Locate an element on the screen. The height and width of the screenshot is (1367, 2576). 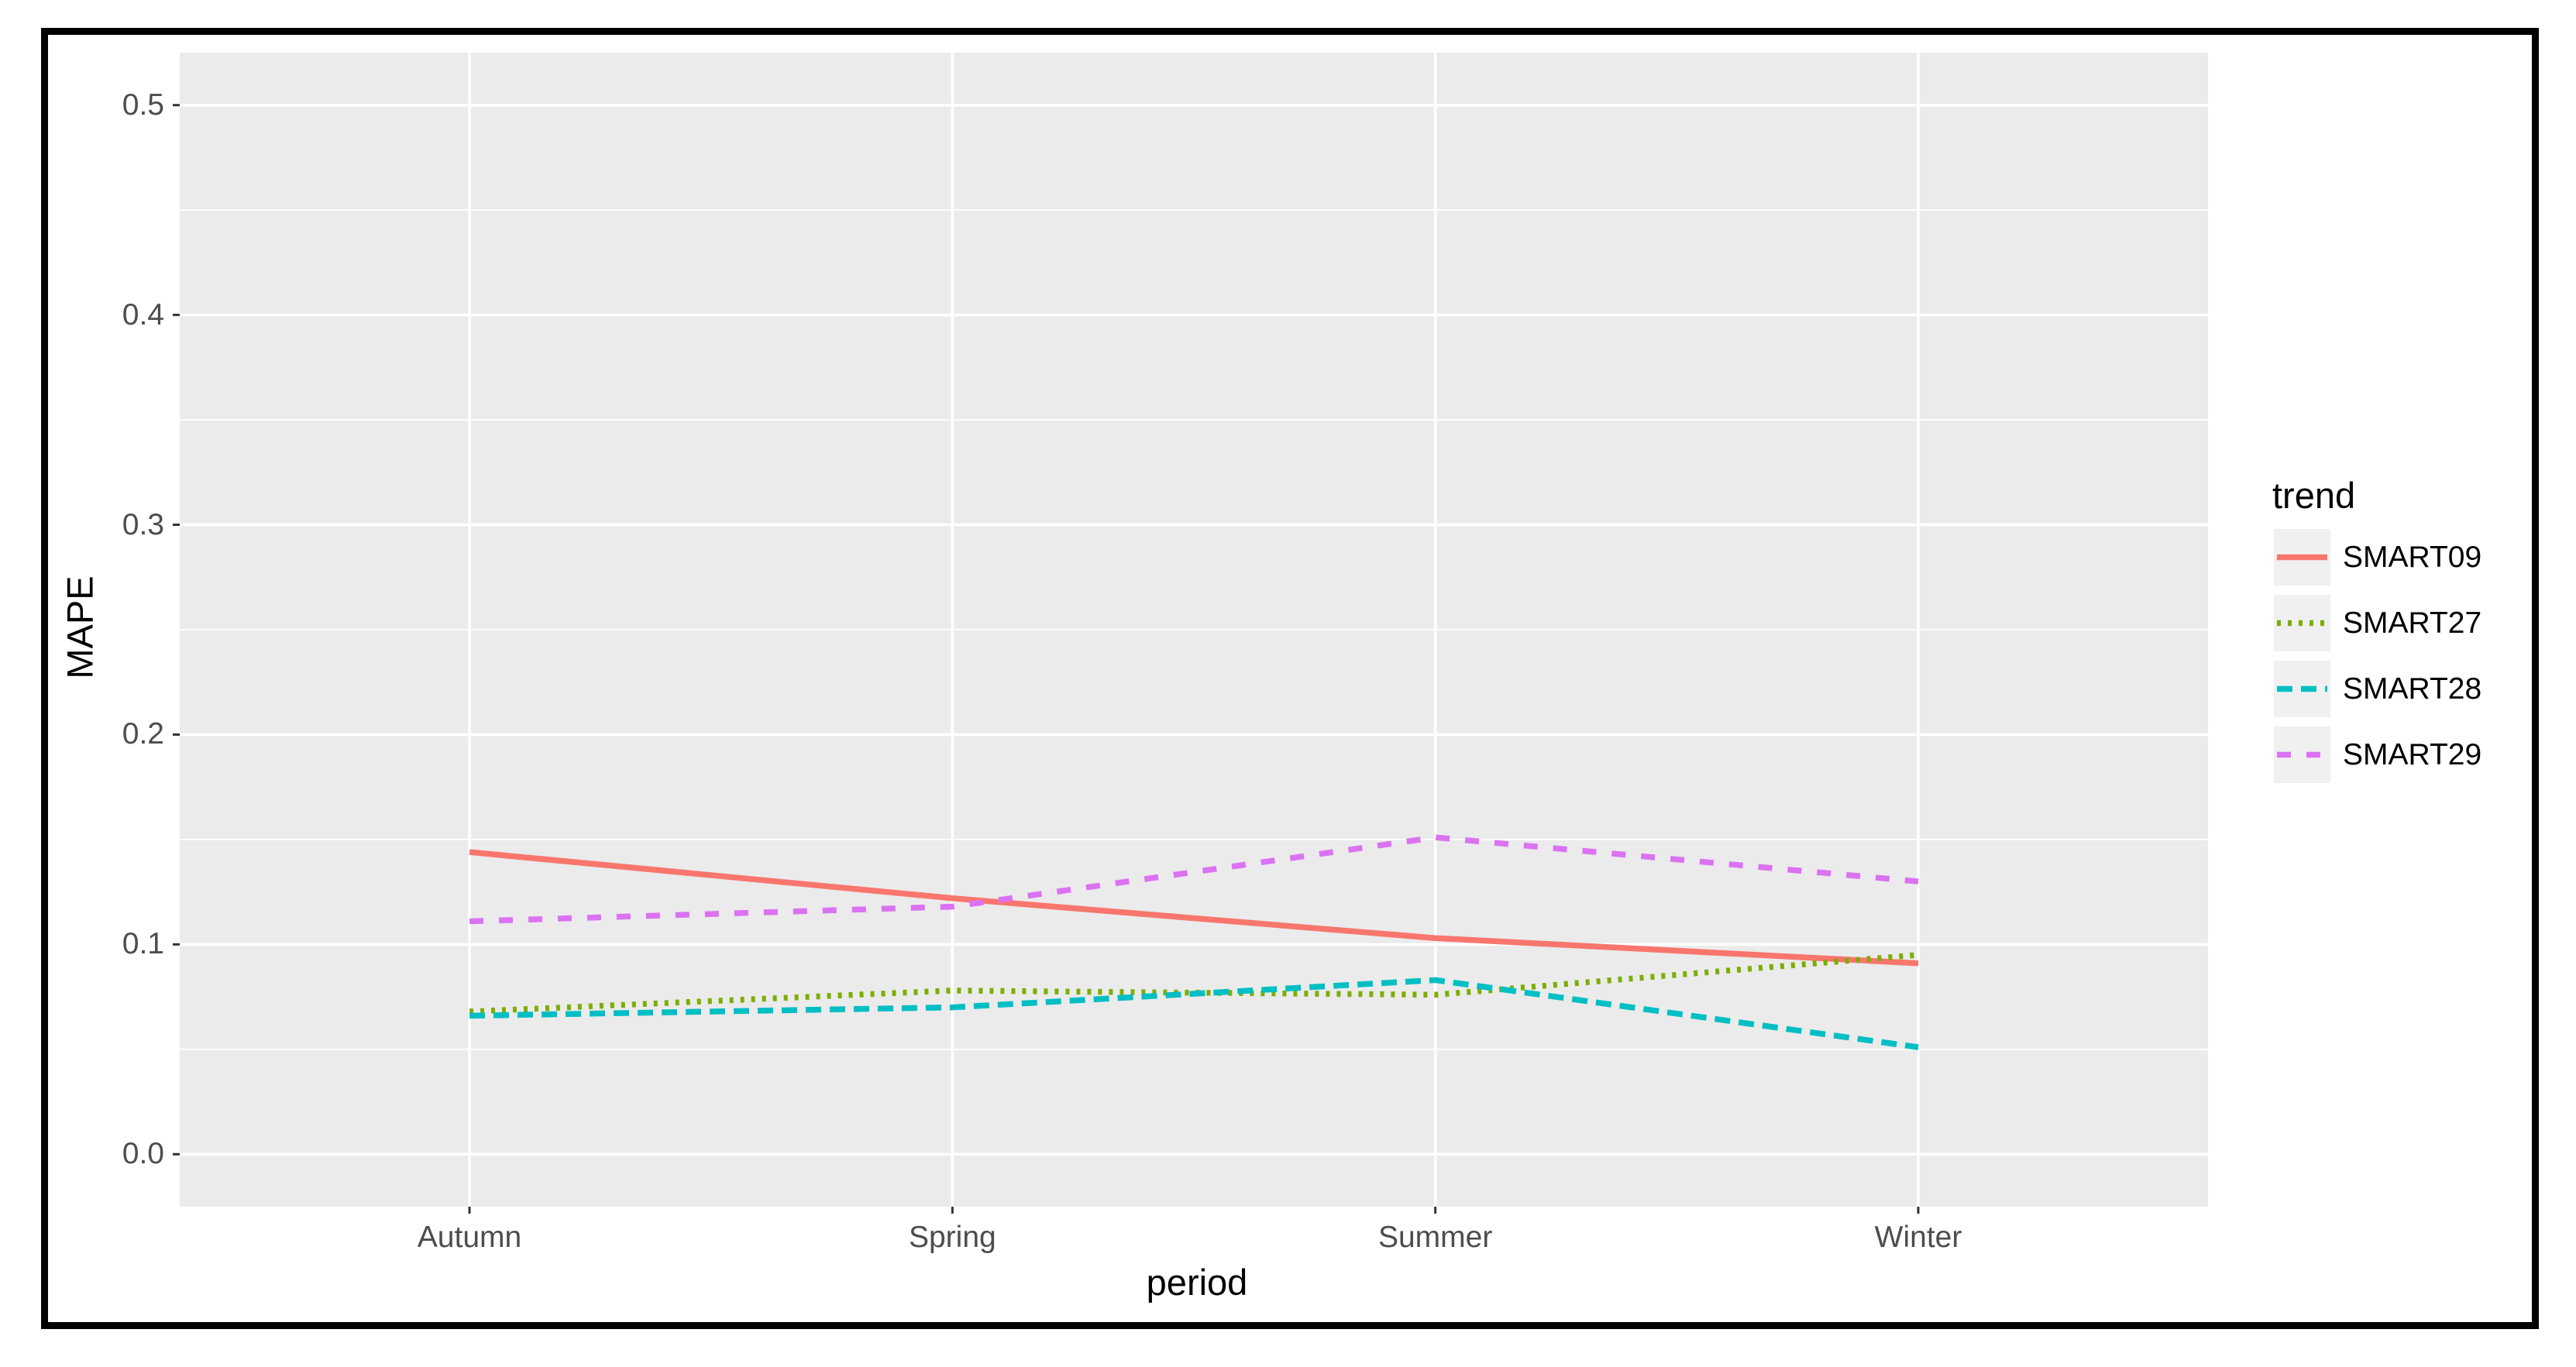
x-tick-label: Winter is located at coordinates (1918, 1237).